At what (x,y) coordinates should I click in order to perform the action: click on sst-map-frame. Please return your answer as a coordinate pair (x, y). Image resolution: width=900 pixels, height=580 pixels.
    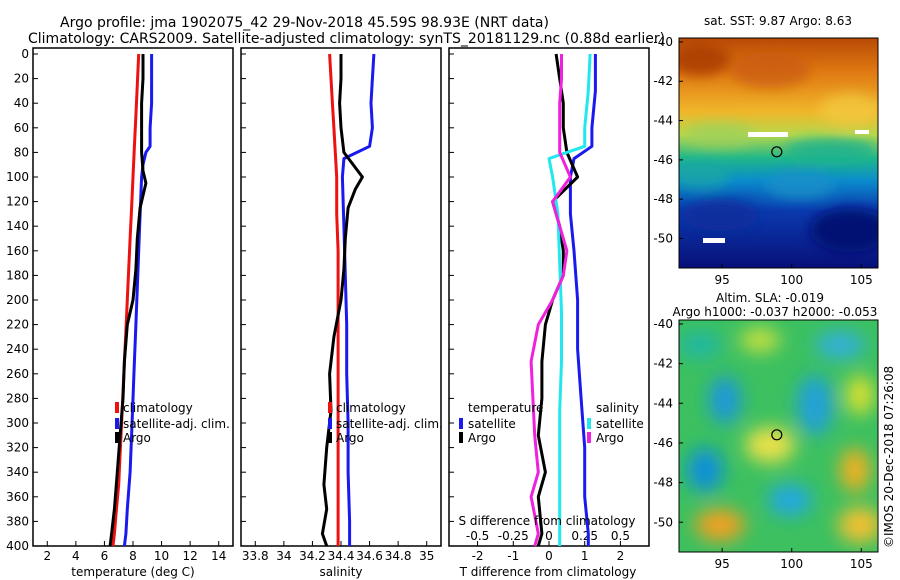
    Looking at the image, I should click on (778, 153).